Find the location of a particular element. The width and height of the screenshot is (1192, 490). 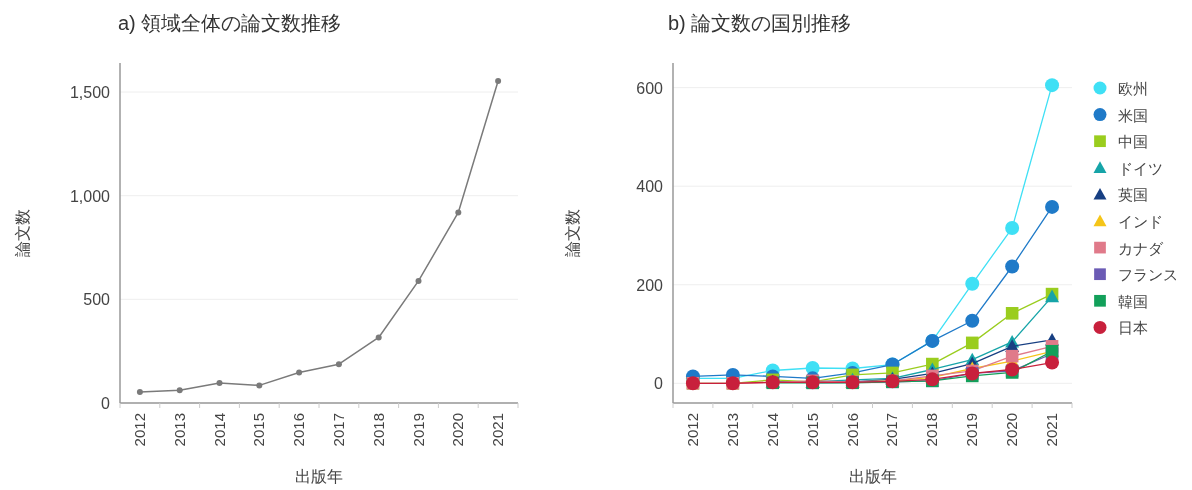

y-tick-label: 1,000 is located at coordinates (90, 196).